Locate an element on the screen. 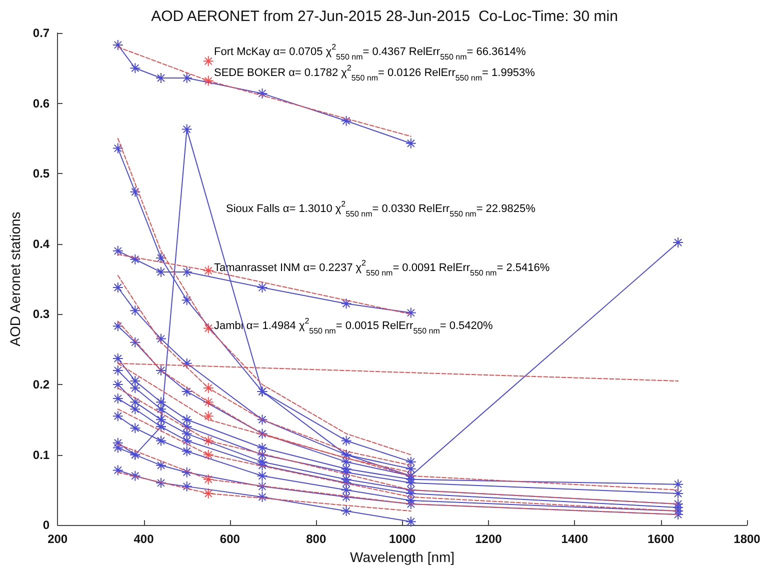 The width and height of the screenshot is (769, 569). x-tick-label: 400 is located at coordinates (144, 539).